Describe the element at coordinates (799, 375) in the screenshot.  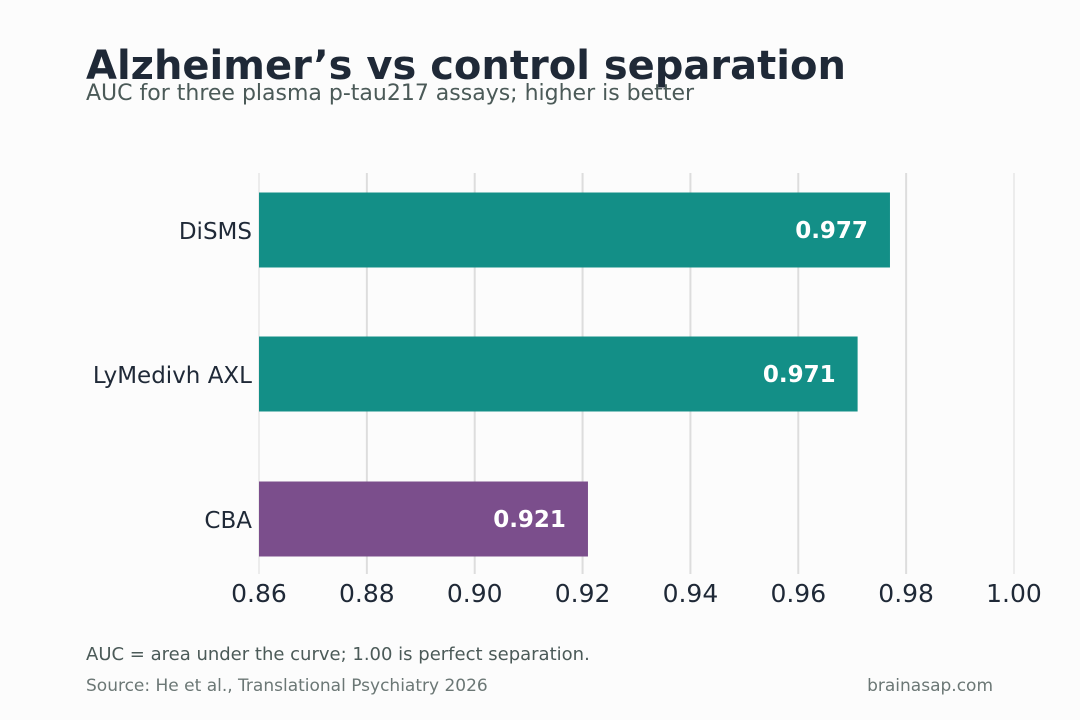
I see `bar-value-label-1: 0.971` at that location.